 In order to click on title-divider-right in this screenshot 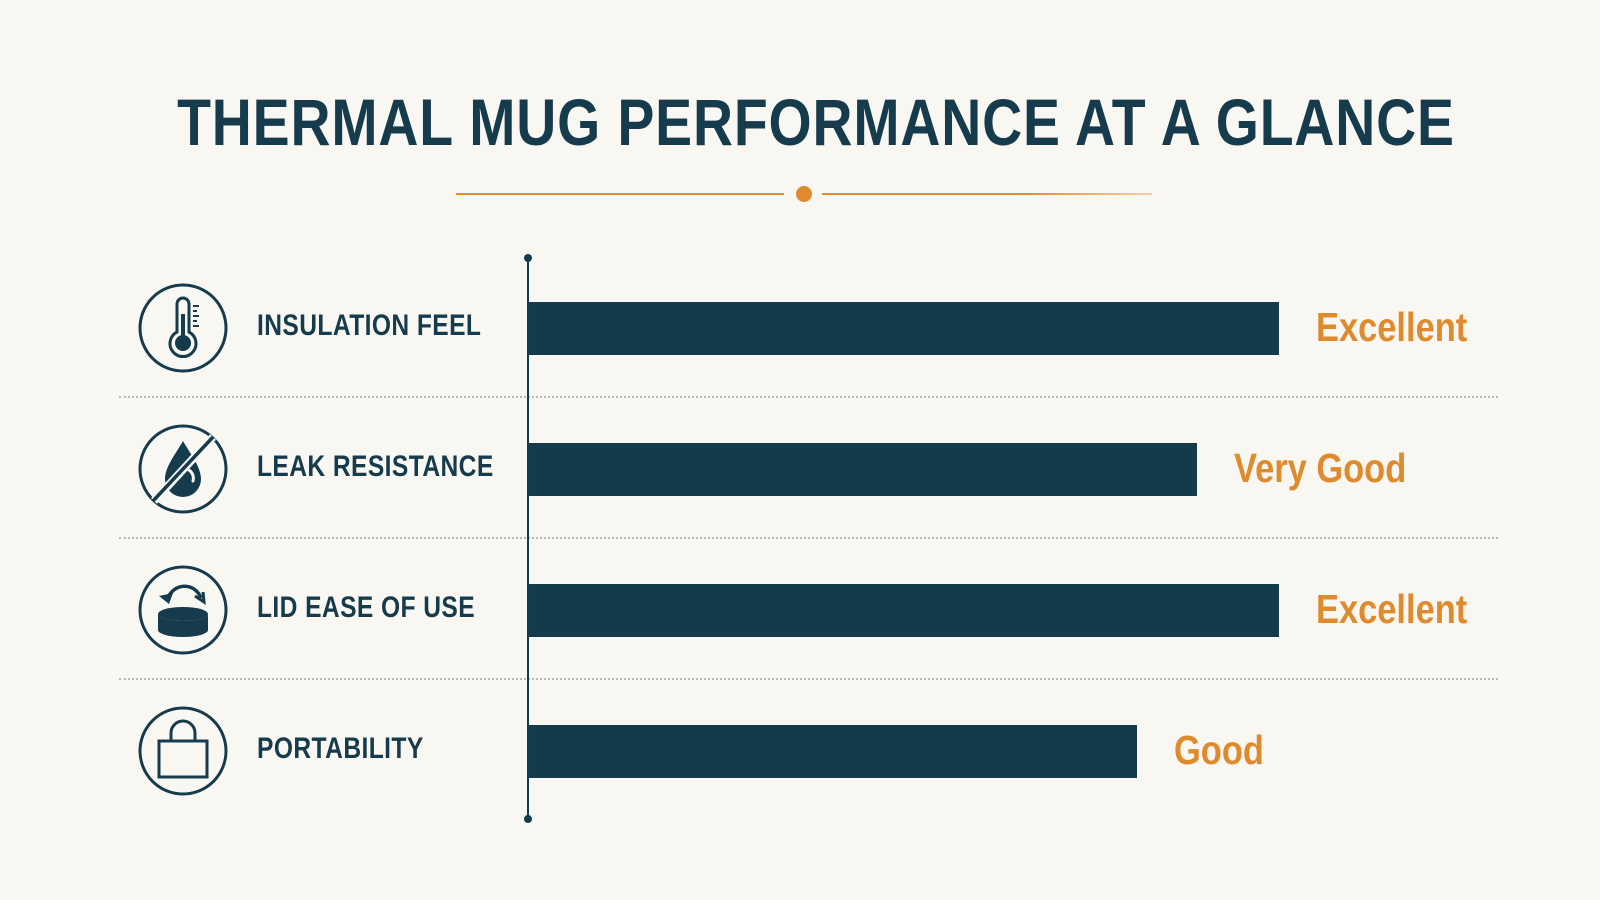, I will do `click(987, 194)`.